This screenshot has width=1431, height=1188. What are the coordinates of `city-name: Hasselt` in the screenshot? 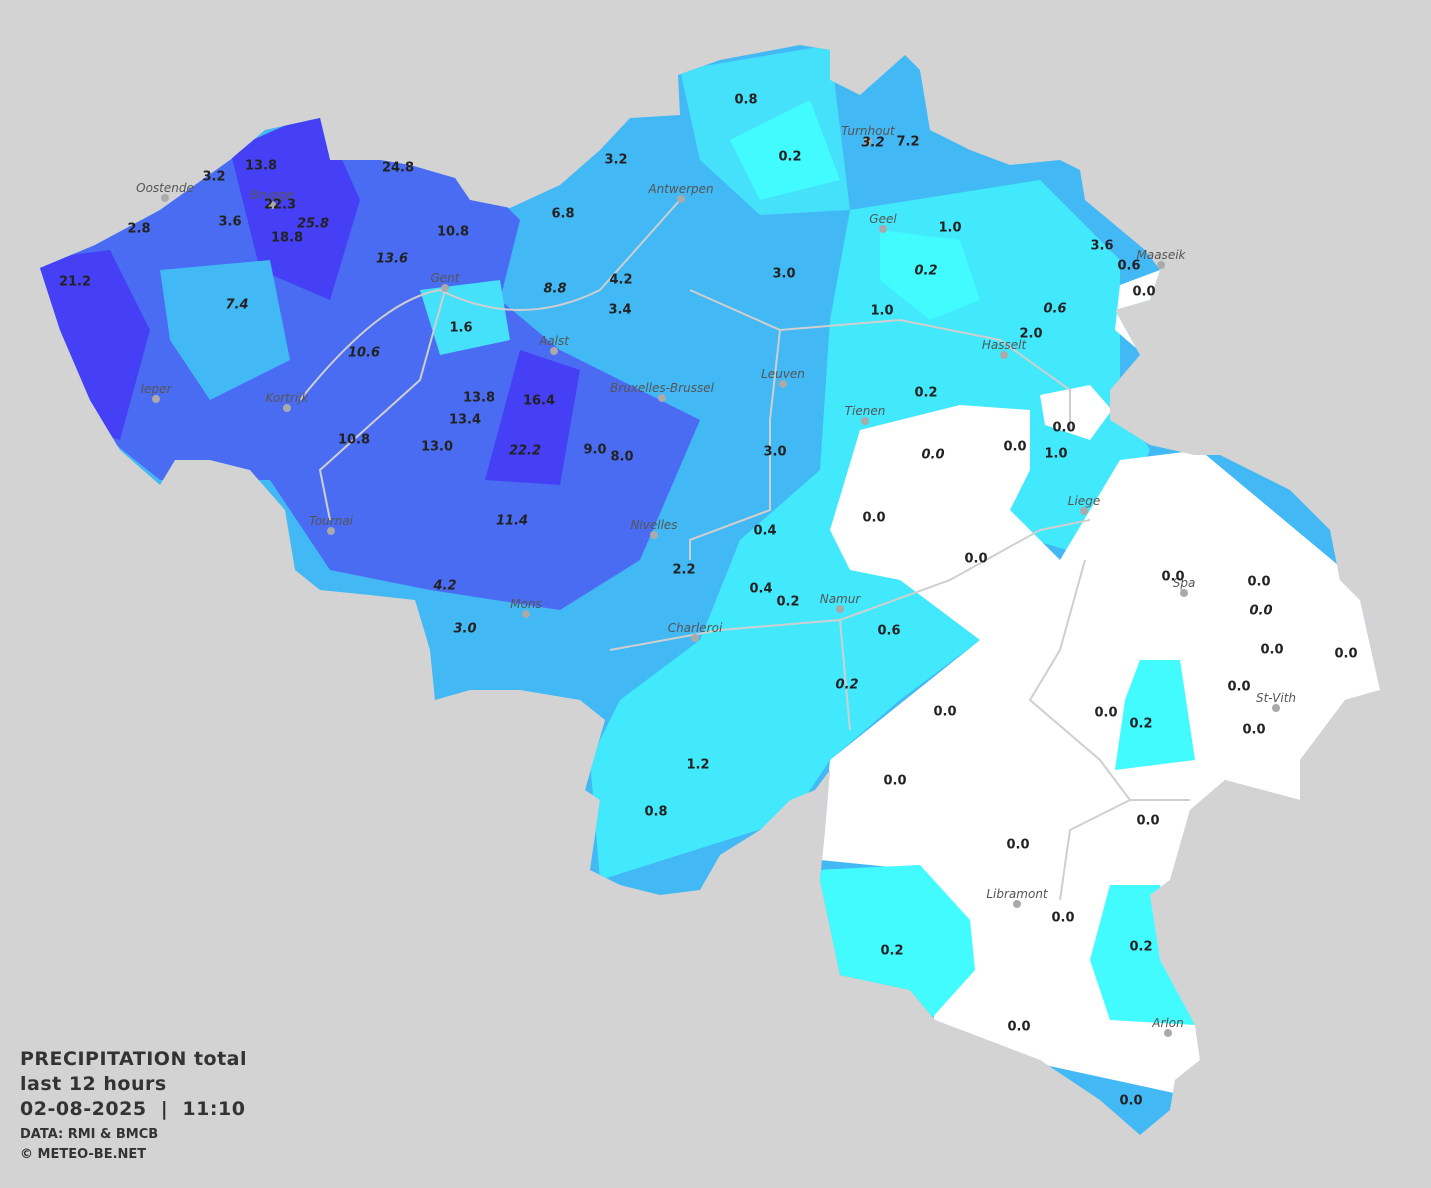 It's located at (1005, 345).